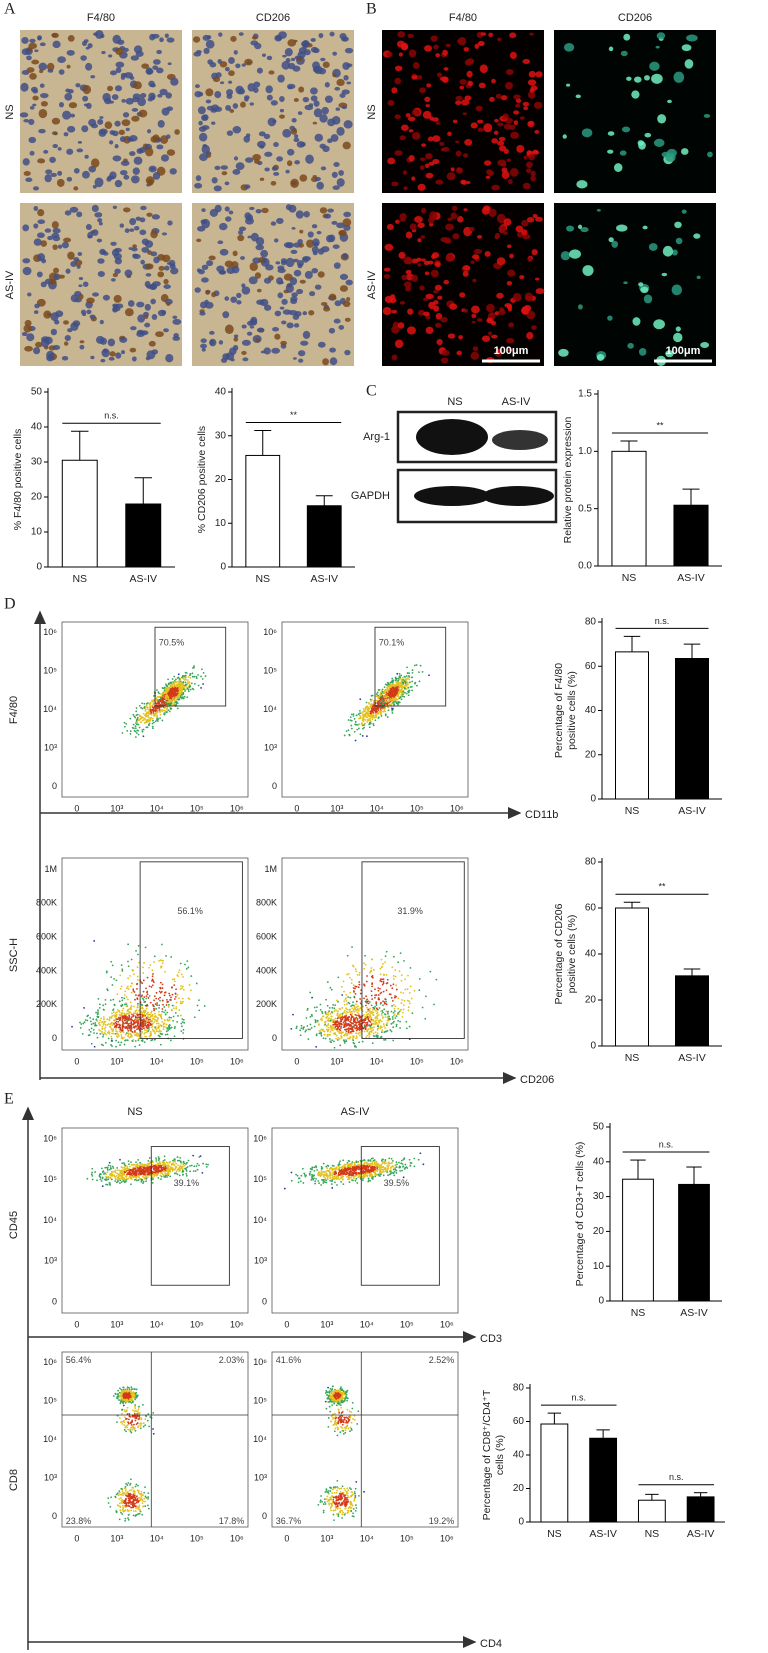 This screenshot has width=768, height=1653. What do you see at coordinates (376, 437) in the screenshot?
I see `band-label: Arg-1` at bounding box center [376, 437].